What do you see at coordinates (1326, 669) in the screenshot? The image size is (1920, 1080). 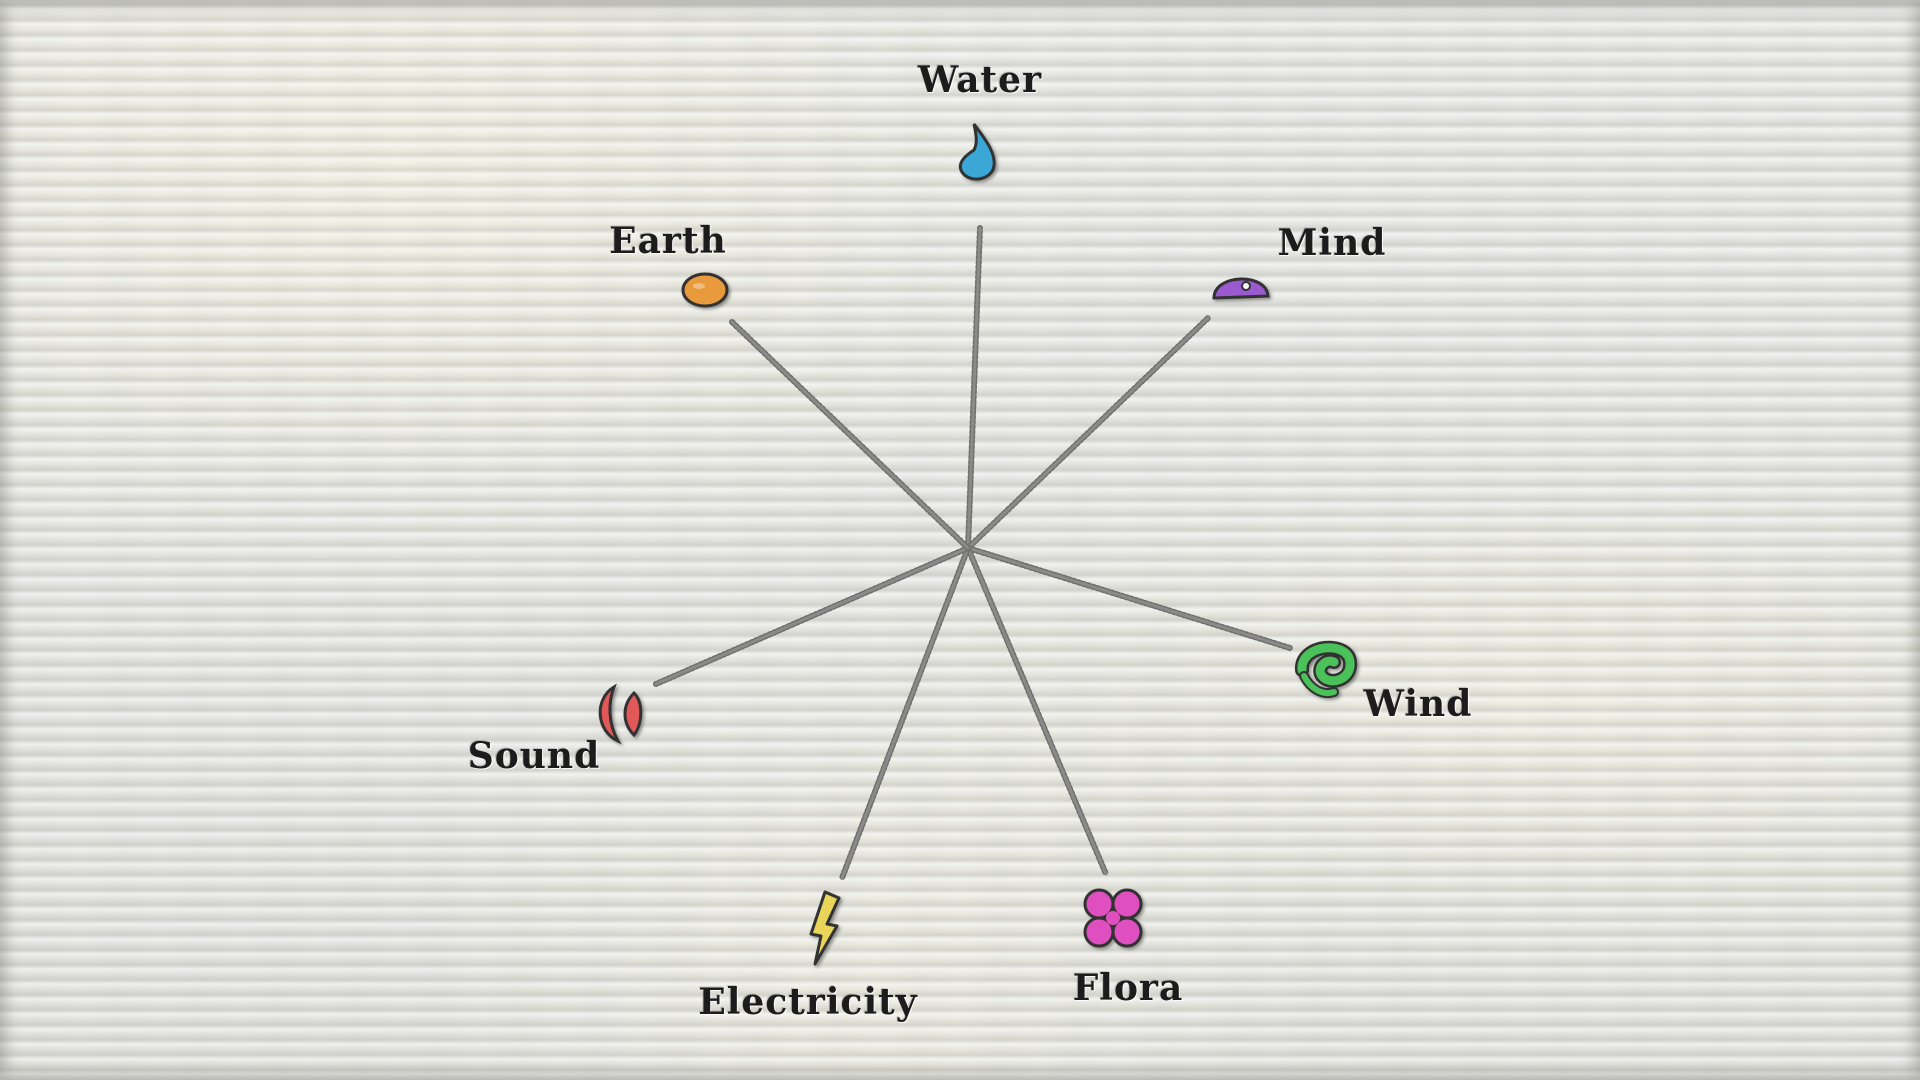 I see `wind-swirl-icon` at bounding box center [1326, 669].